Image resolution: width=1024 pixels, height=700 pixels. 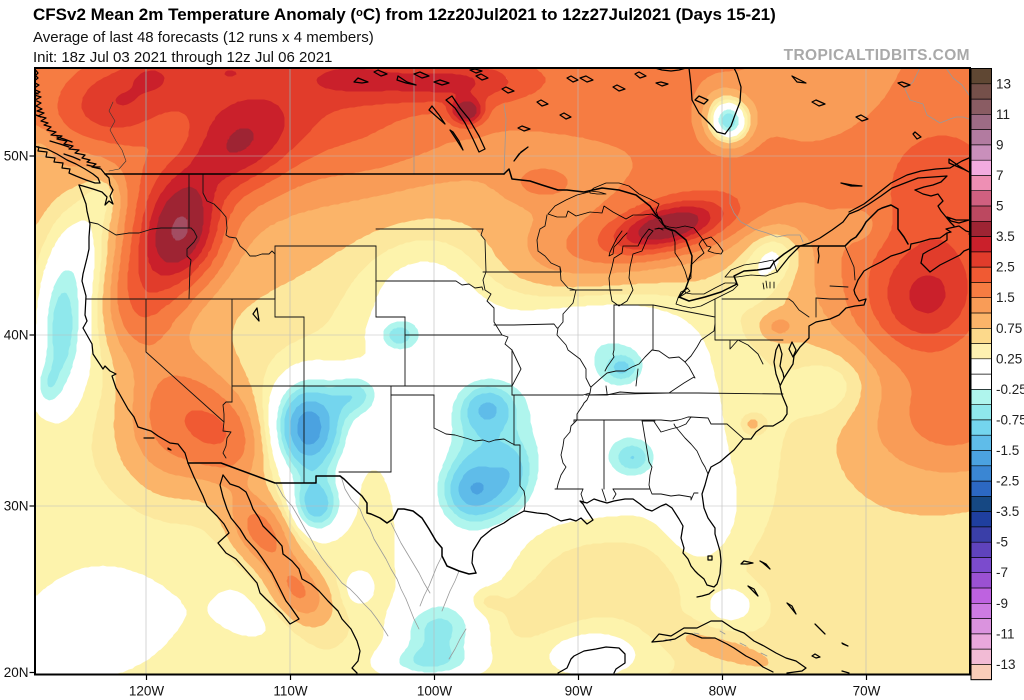 What do you see at coordinates (147, 691) in the screenshot?
I see `svg-text: 120W` at bounding box center [147, 691].